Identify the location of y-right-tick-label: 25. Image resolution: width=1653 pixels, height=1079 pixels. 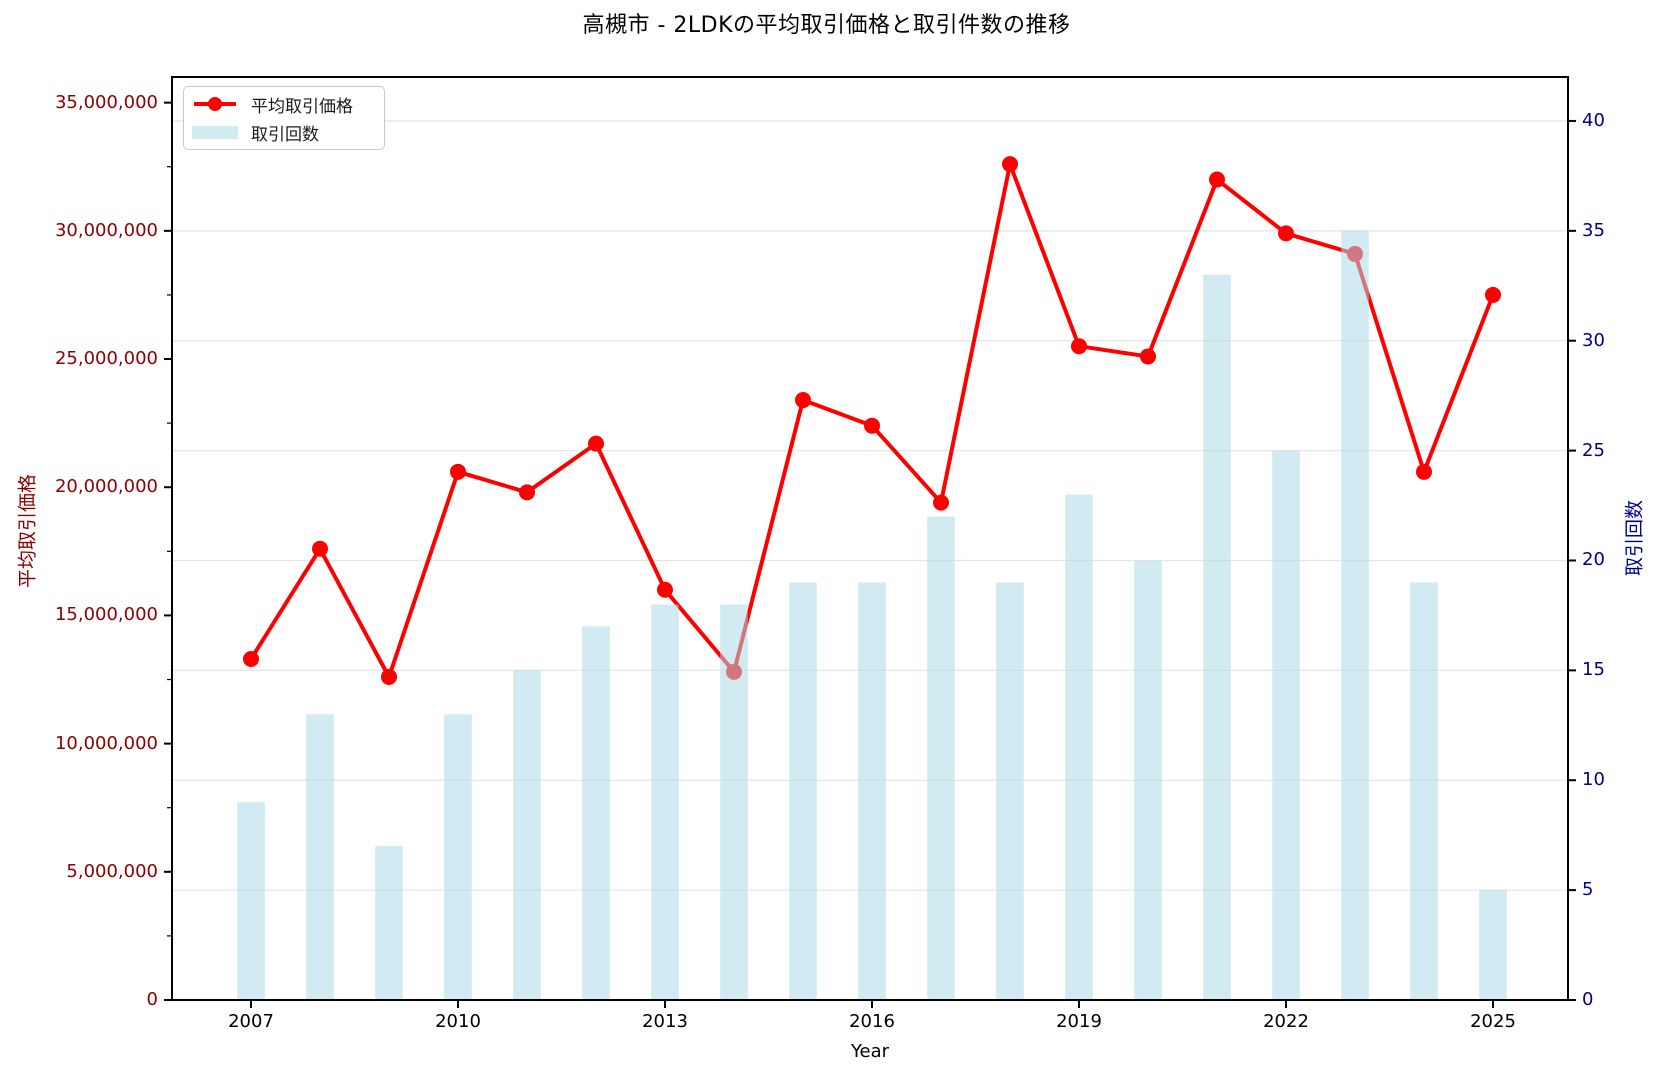
(1593, 450).